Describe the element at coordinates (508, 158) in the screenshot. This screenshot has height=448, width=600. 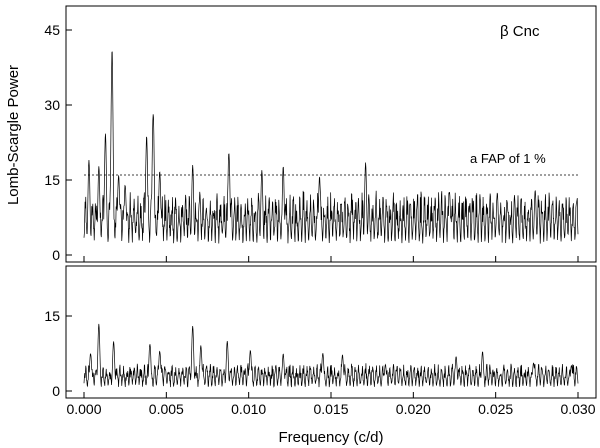
I see `fap-label: a FAP of 1 %` at that location.